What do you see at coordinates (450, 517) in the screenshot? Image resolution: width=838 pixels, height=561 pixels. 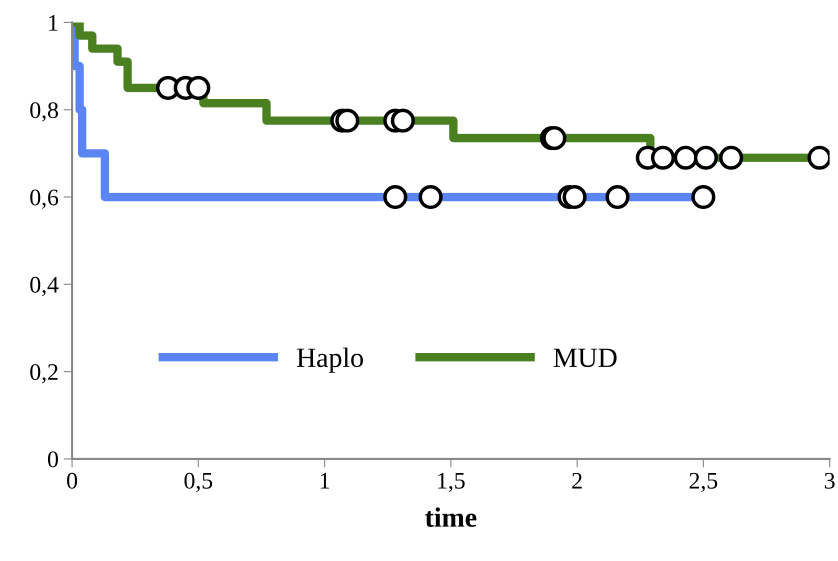 I see `x-axis-title: time` at bounding box center [450, 517].